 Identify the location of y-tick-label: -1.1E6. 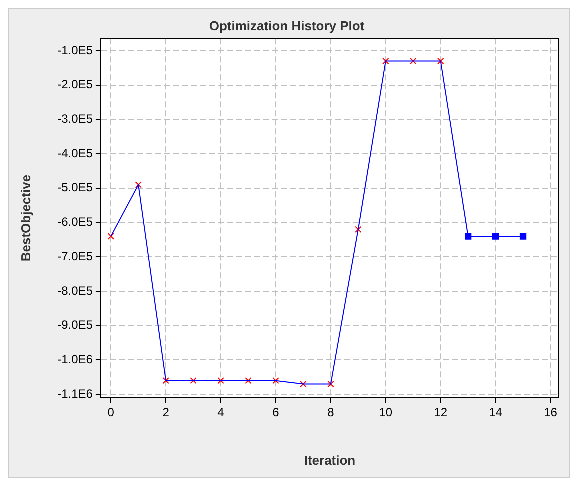
(76, 393).